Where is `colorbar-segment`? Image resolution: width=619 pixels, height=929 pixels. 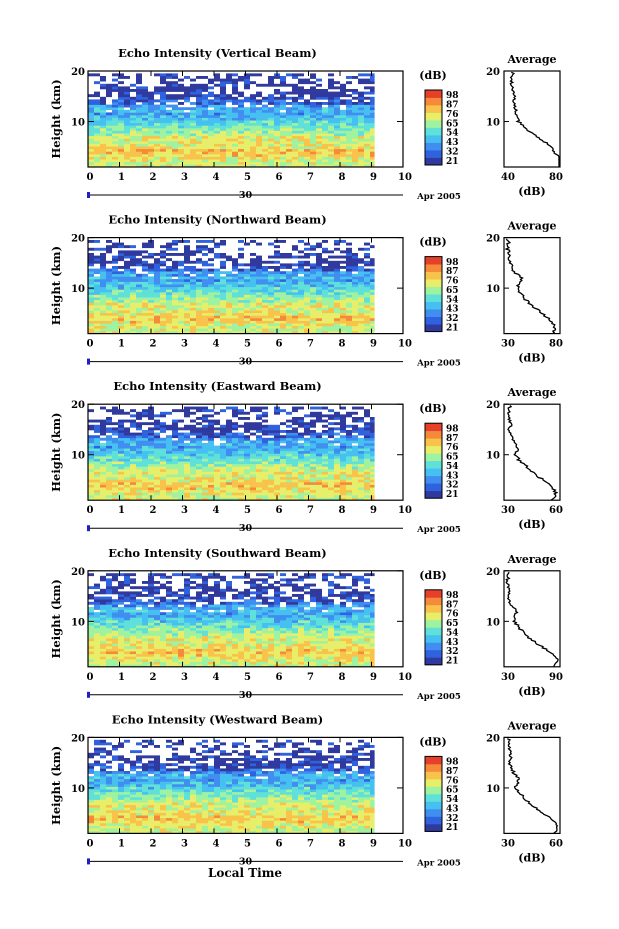 colorbar-segment is located at coordinates (433, 154).